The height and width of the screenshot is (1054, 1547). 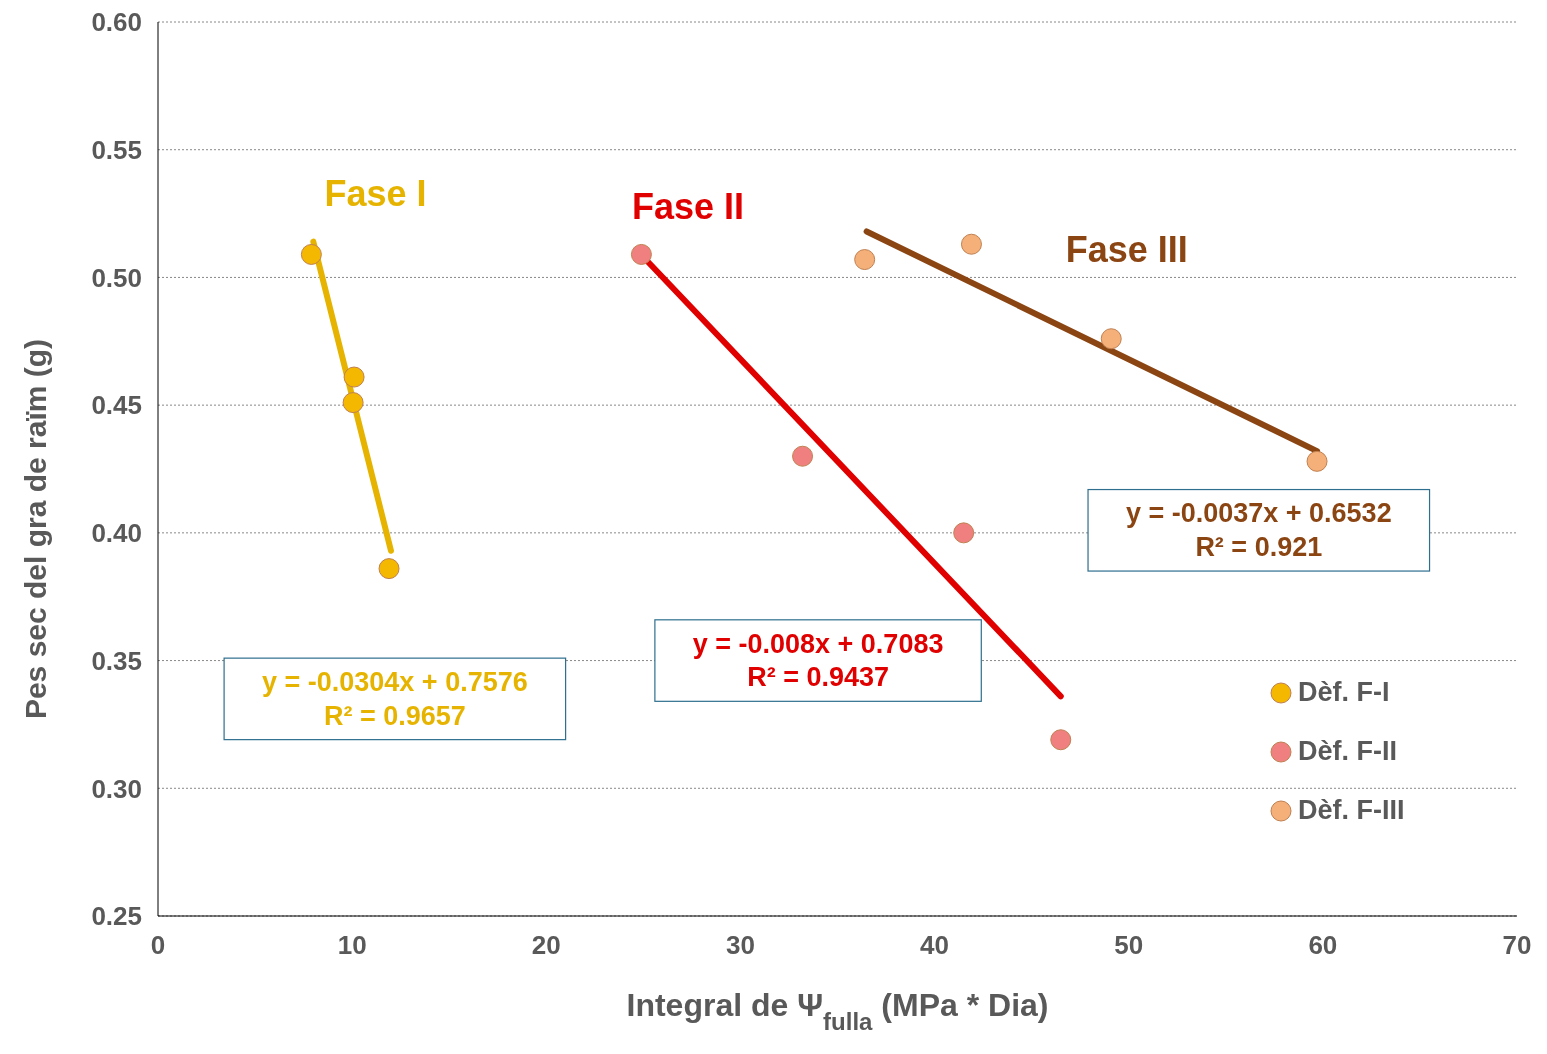 What do you see at coordinates (394, 699) in the screenshot?
I see `annotation: y = -0.0304x + 0.7576 R² = 0.9657` at bounding box center [394, 699].